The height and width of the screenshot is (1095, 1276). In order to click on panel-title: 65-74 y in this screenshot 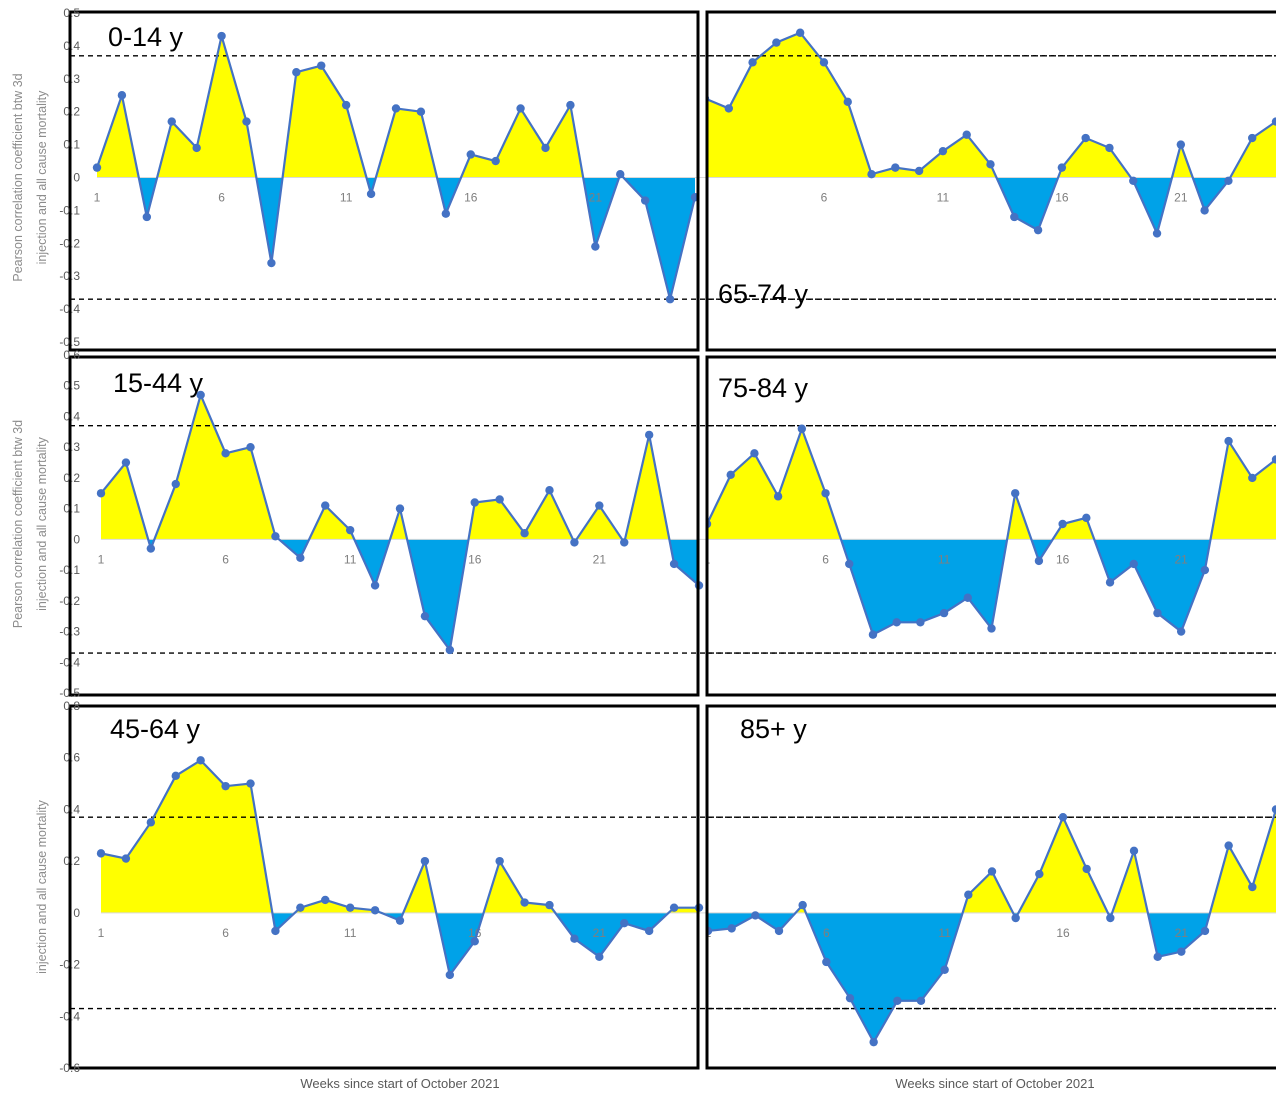, I will do `click(763, 294)`.